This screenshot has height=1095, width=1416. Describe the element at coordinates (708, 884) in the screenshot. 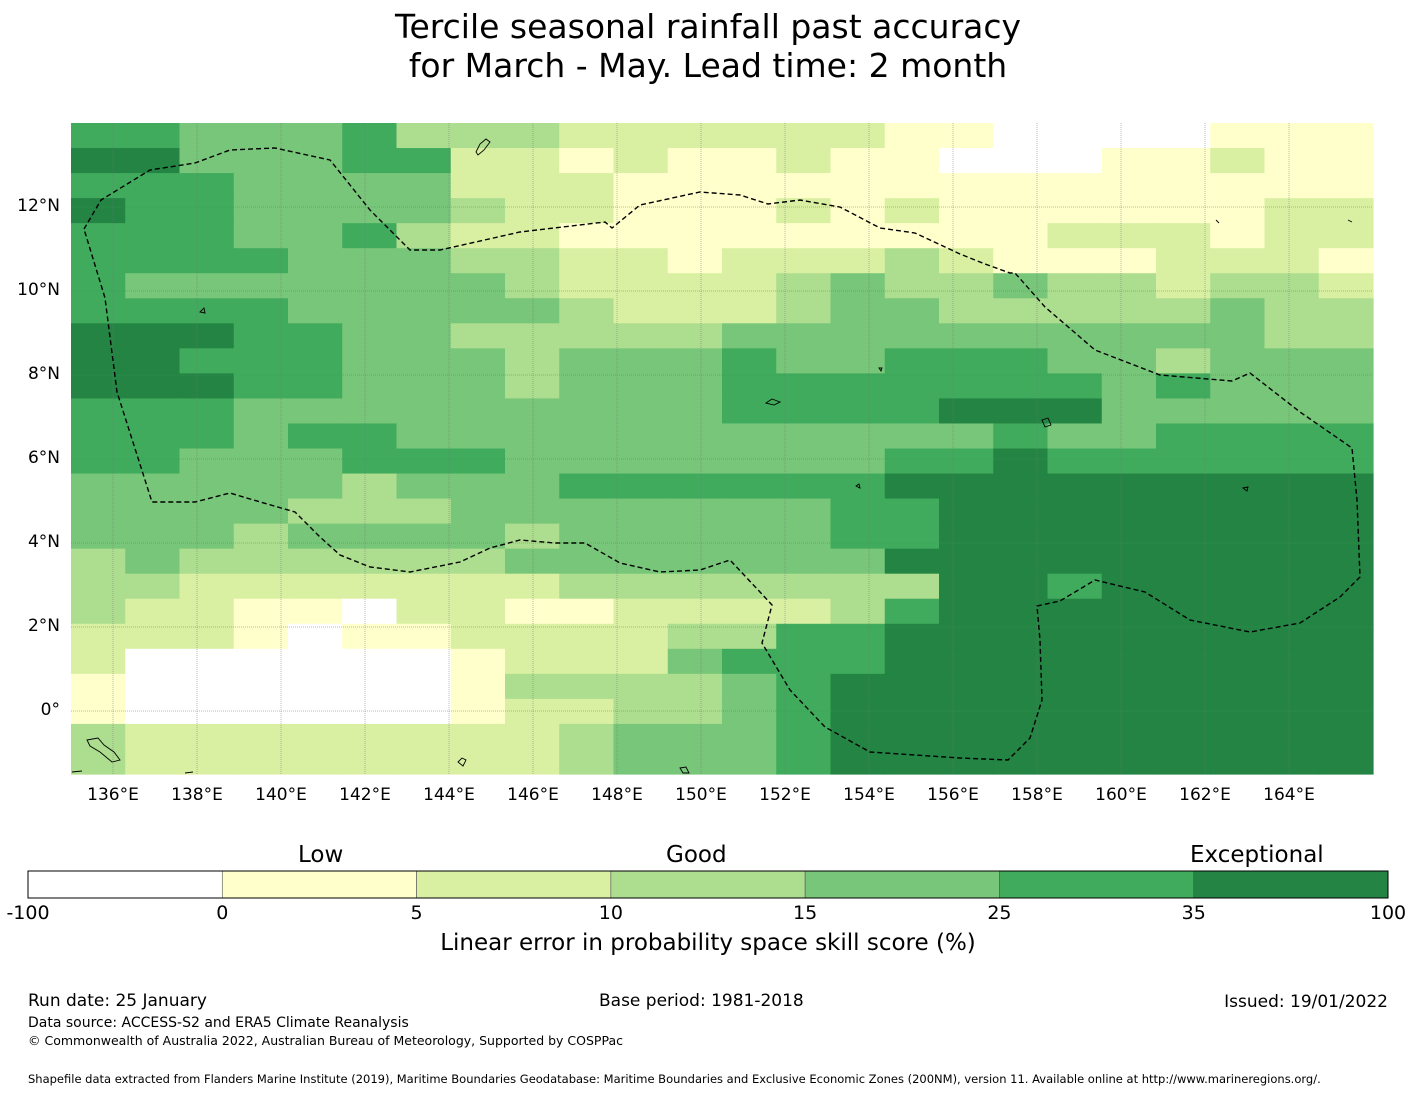

I see `colorbar-segment` at that location.